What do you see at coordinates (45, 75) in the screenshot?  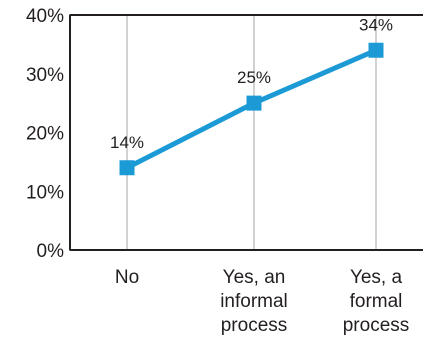 I see `y-tick-label-4: 30%` at bounding box center [45, 75].